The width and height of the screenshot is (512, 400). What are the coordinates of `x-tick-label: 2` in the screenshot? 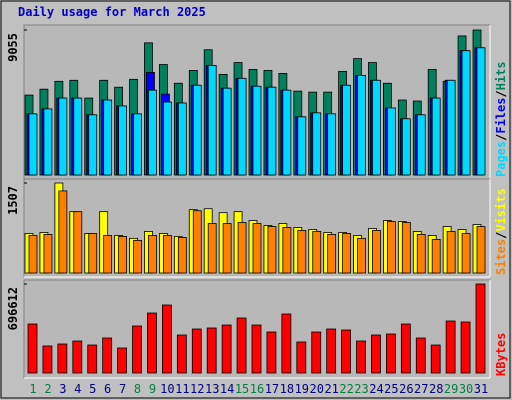 It's located at (47, 389).